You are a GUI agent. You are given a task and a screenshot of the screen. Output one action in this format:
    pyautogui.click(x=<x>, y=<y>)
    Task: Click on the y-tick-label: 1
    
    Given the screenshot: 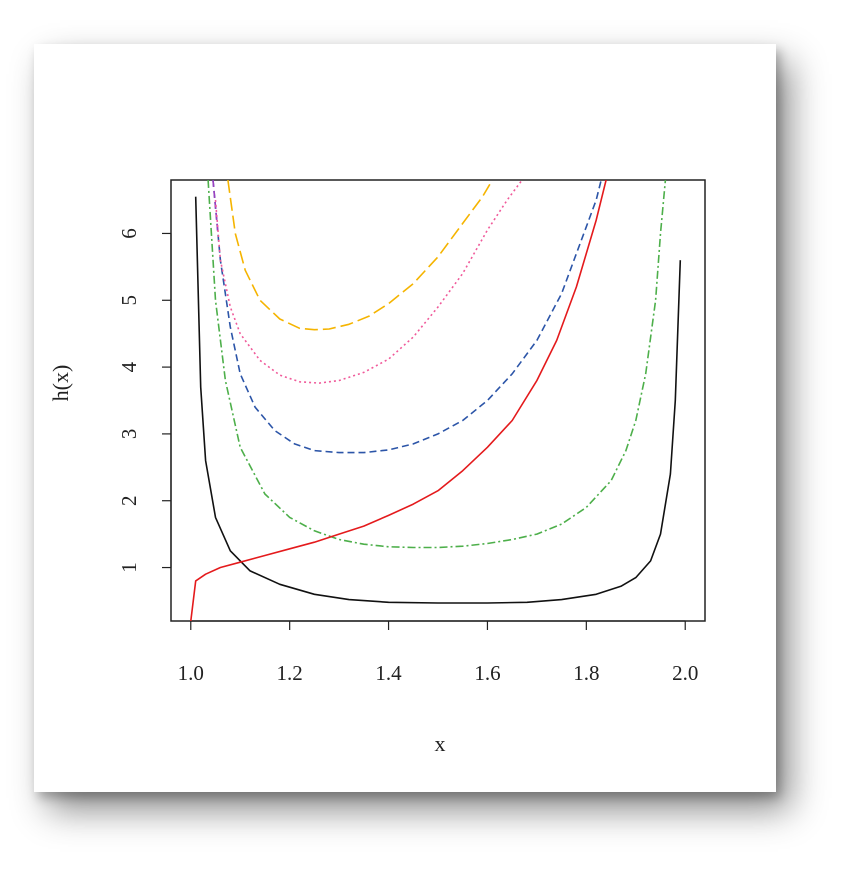 What is the action you would take?
    pyautogui.click(x=129, y=567)
    